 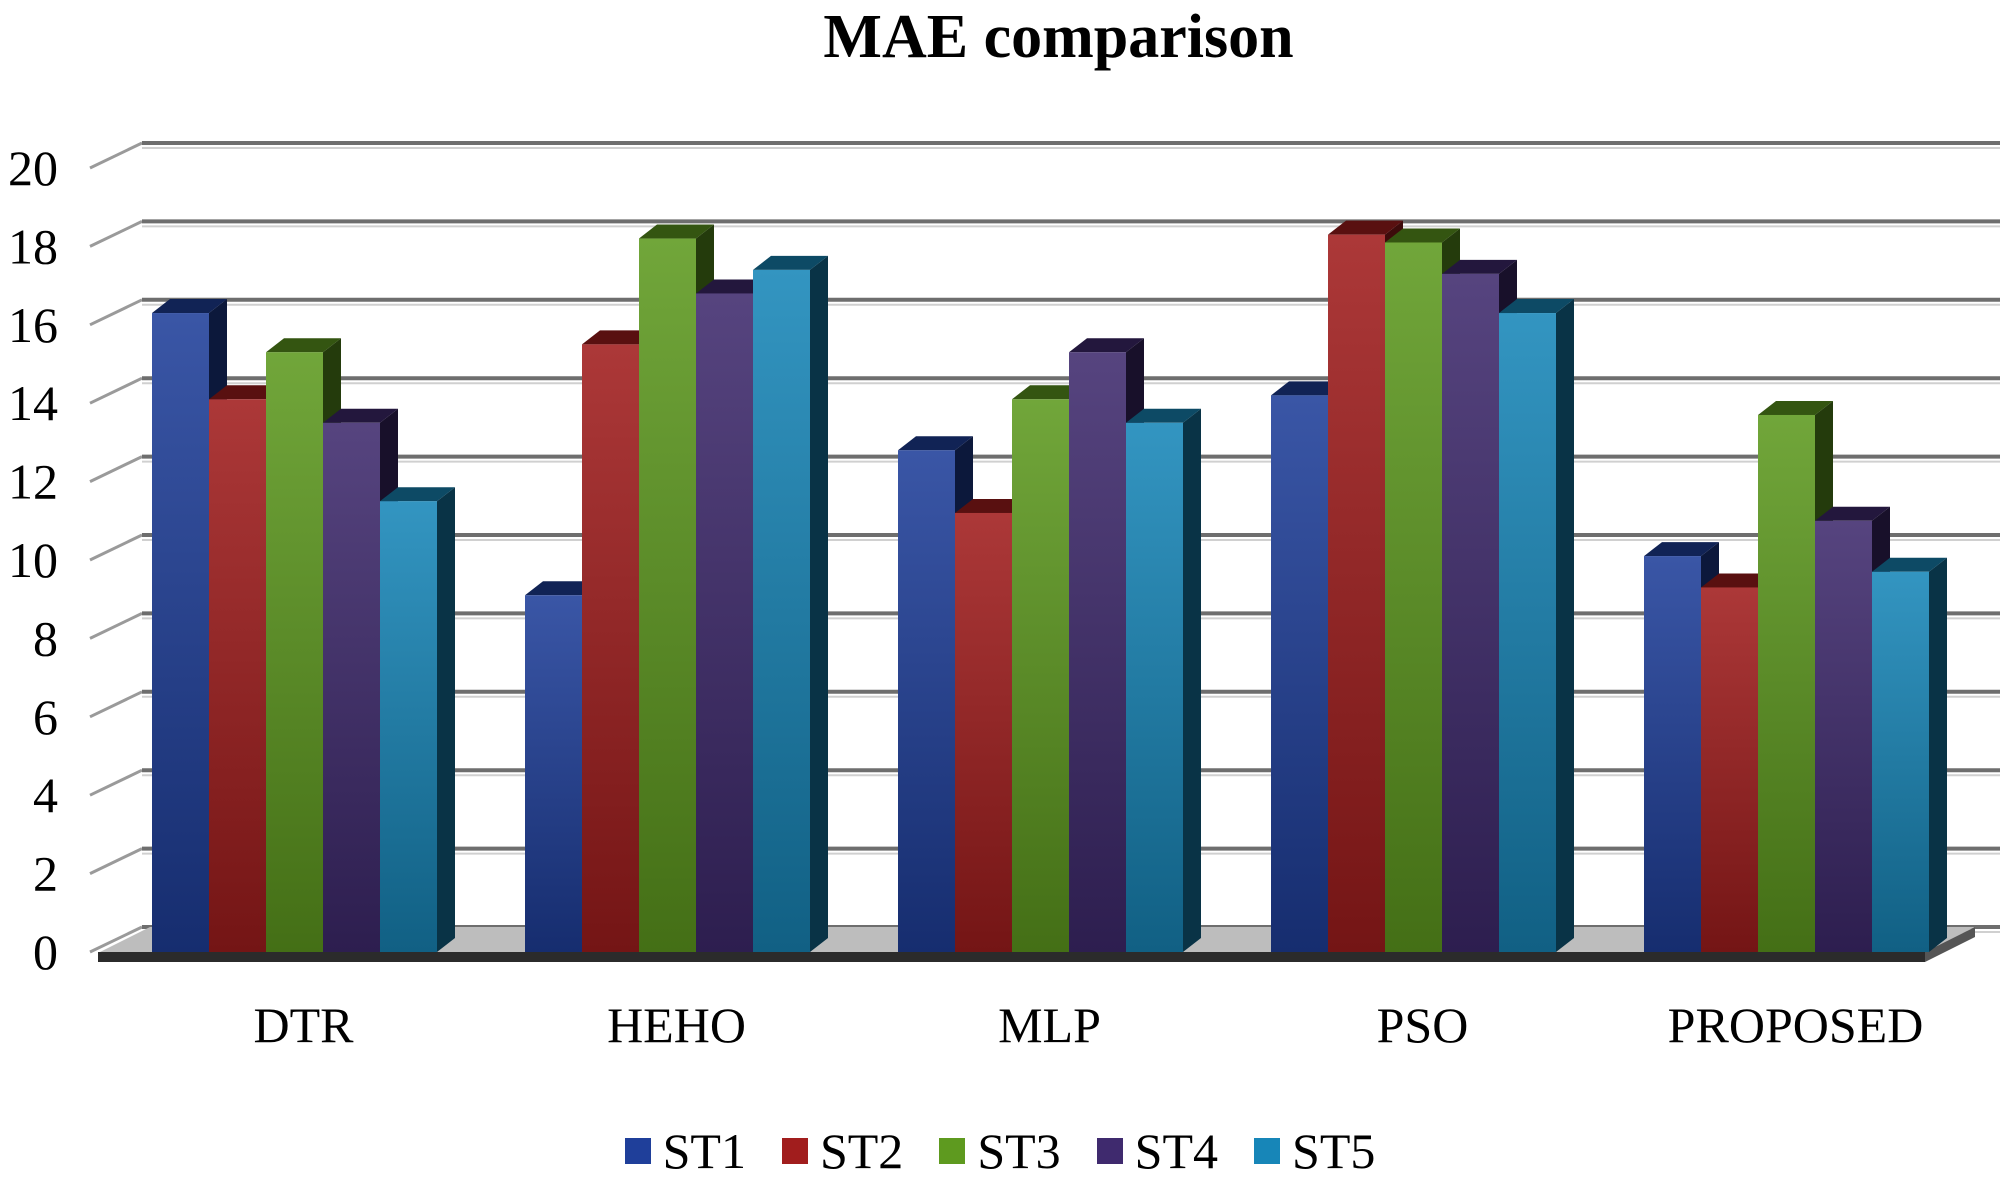 I want to click on x-axis-categories: DTR HEHO MLP PSO PROPOSED, so click(x=1089, y=1025).